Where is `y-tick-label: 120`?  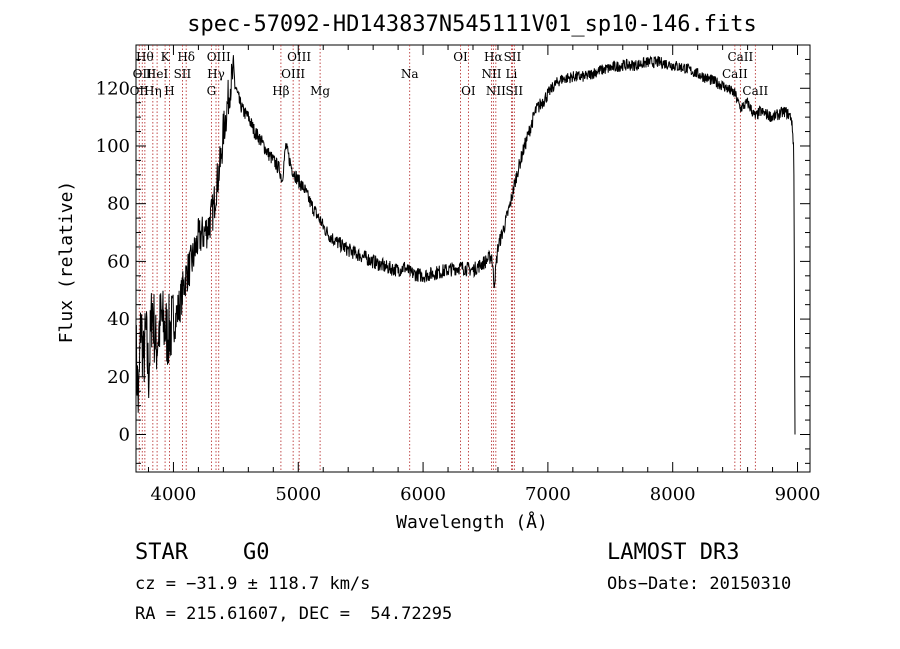 y-tick-label: 120 is located at coordinates (113, 88).